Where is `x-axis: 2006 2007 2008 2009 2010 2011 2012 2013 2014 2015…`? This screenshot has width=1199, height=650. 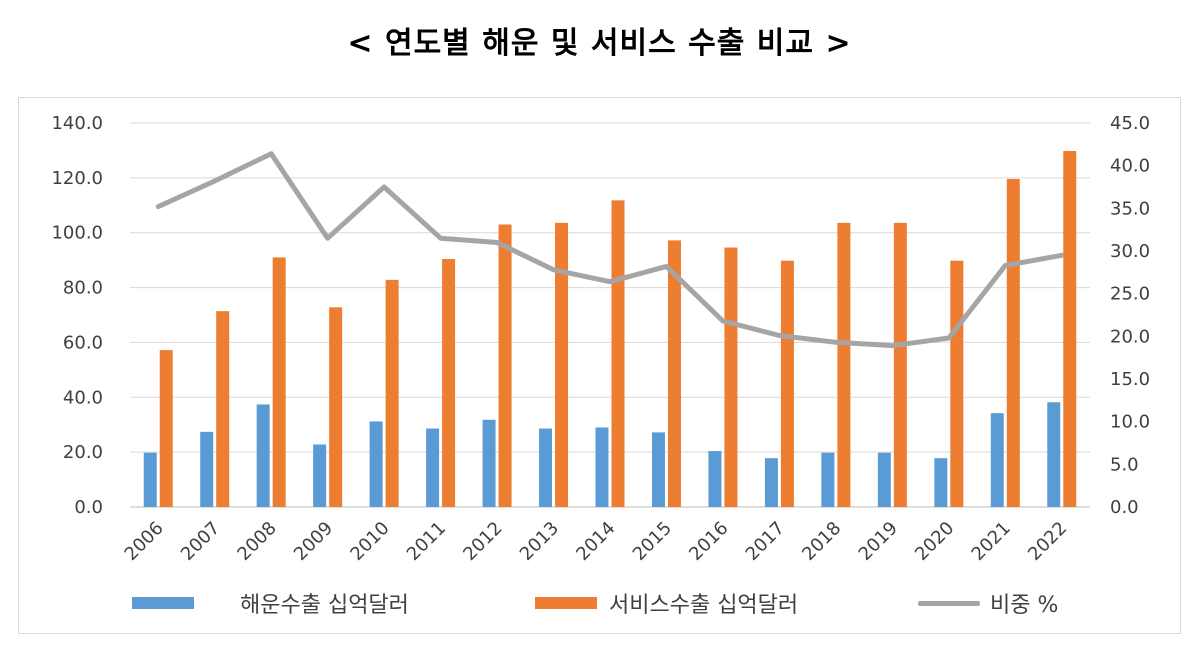 x-axis: 2006 2007 2008 2009 2010 2011 2012 2013 2014 2015… is located at coordinates (596, 541).